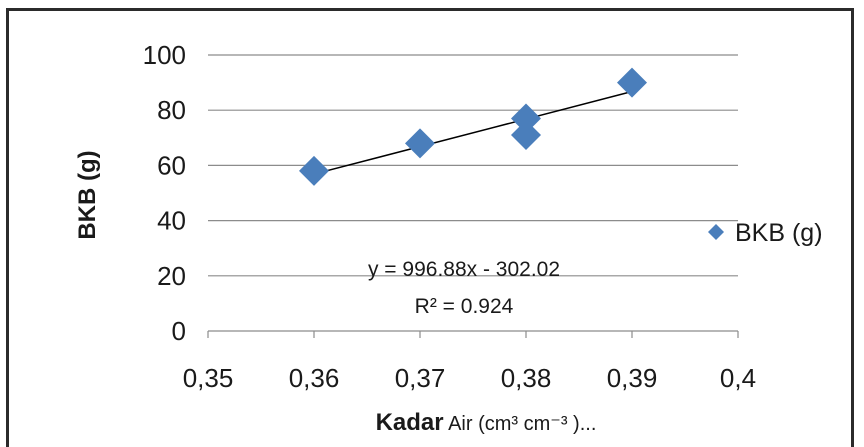  Describe the element at coordinates (469, 362) in the screenshot. I see `x-tick-labels: 0,35 0,36 0,37 0,38 0,39 0,4` at that location.